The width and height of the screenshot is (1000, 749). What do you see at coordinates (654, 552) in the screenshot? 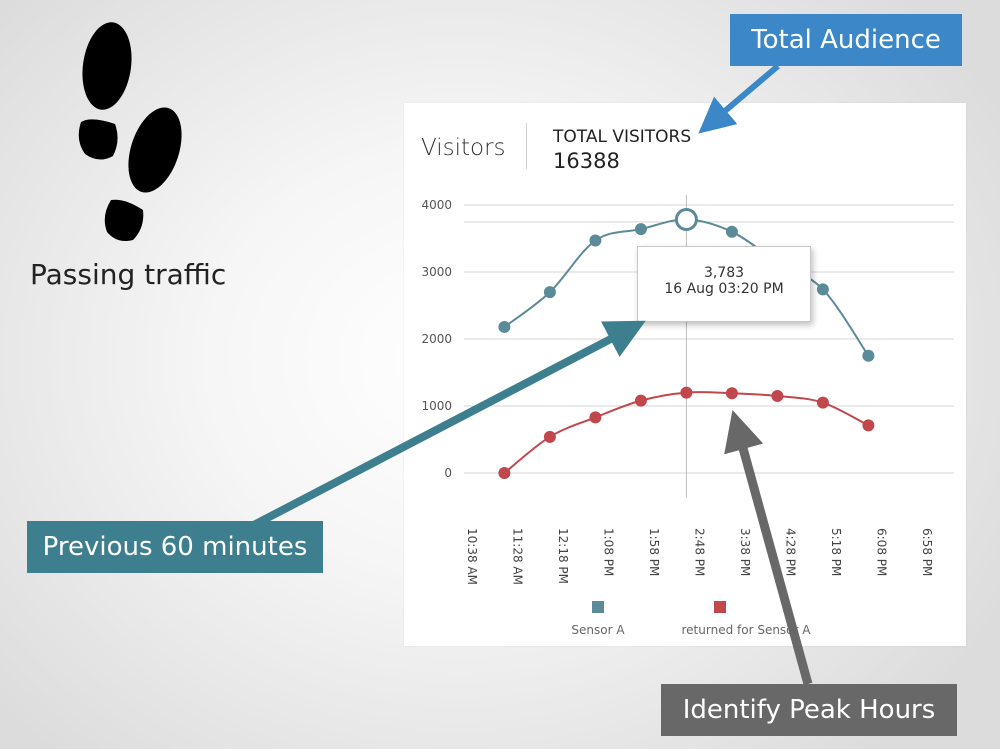
I see `x-tick-label: 1:58 PM` at bounding box center [654, 552].